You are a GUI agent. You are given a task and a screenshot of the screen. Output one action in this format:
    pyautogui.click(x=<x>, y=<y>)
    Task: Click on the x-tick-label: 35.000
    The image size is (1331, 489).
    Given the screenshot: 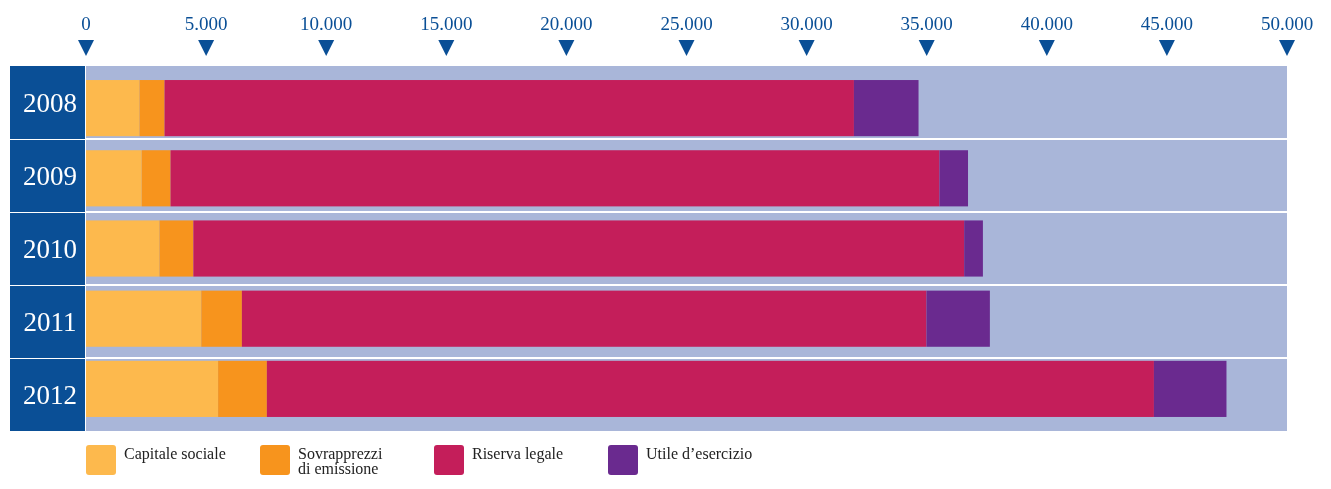 What is the action you would take?
    pyautogui.click(x=926, y=23)
    